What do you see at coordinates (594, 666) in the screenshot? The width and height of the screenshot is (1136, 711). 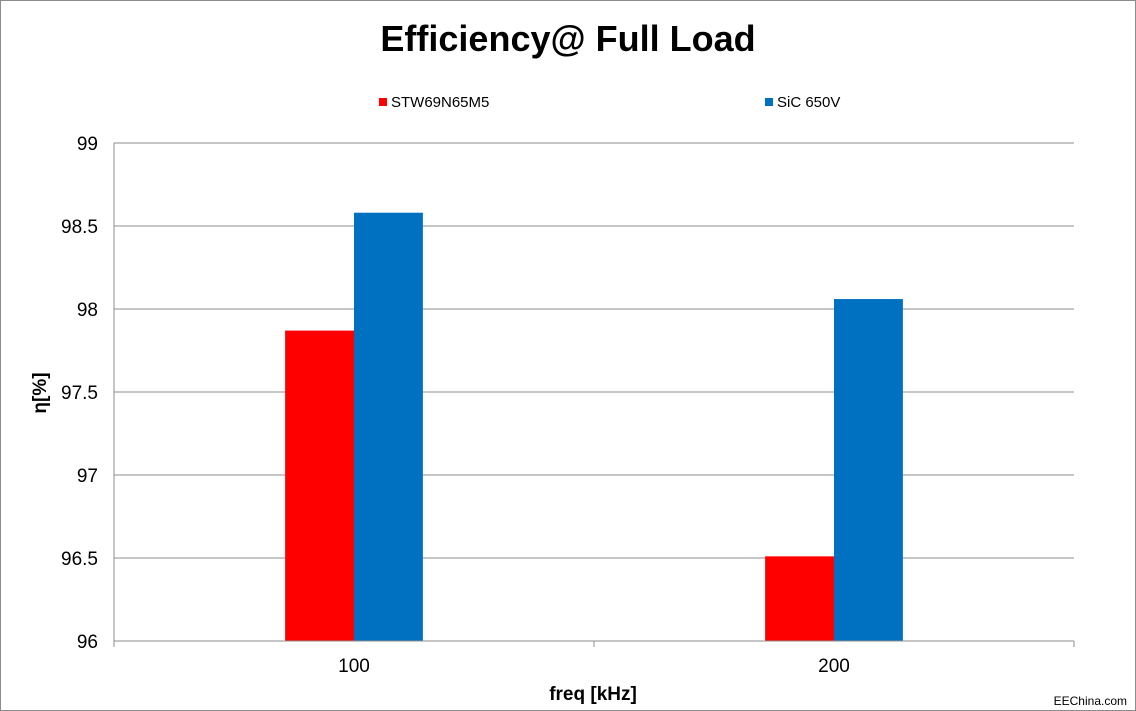 I see `x-tick-labels: 100 200` at bounding box center [594, 666].